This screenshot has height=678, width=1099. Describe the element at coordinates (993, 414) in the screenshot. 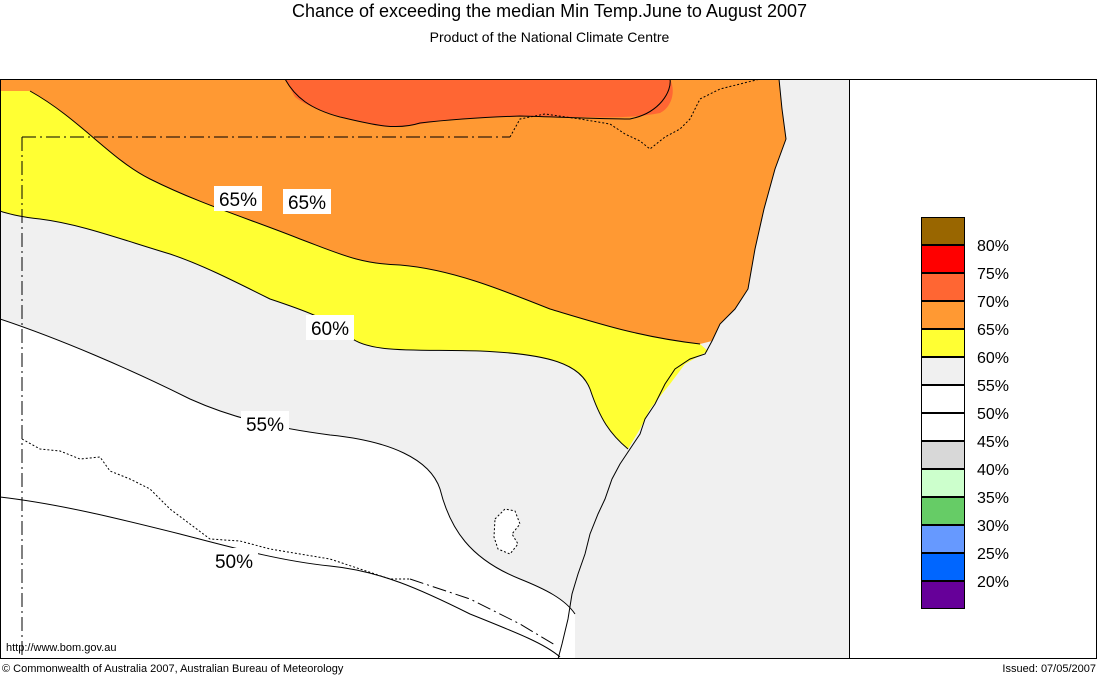

I see `legend-label-50: 50%` at that location.